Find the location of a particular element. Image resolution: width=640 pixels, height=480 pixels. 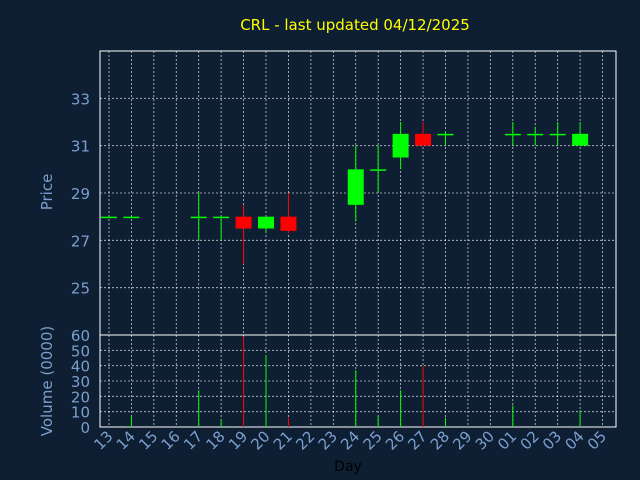

volume-tick-label: 40 is located at coordinates (80, 367).